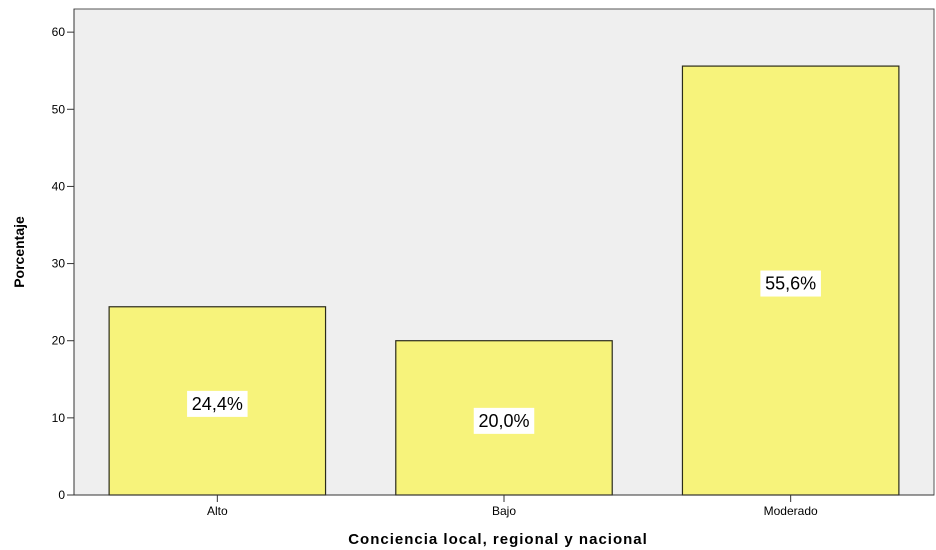 The image size is (936, 550). Describe the element at coordinates (63, 255) in the screenshot. I see `y-axis: 0 10 20 30 40 50 60` at that location.